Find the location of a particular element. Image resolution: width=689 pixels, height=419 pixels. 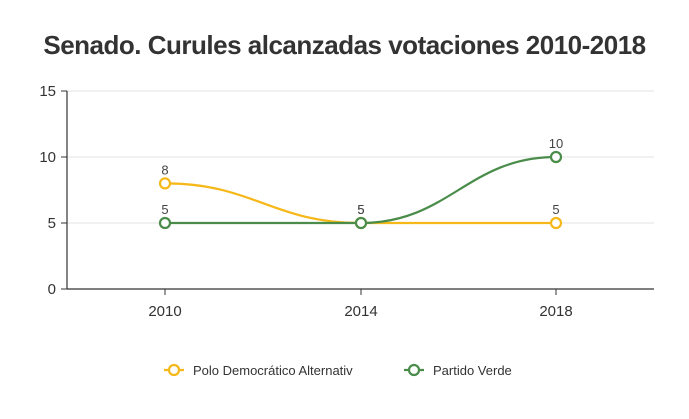

legend-label: Partido Verde is located at coordinates (472, 370).